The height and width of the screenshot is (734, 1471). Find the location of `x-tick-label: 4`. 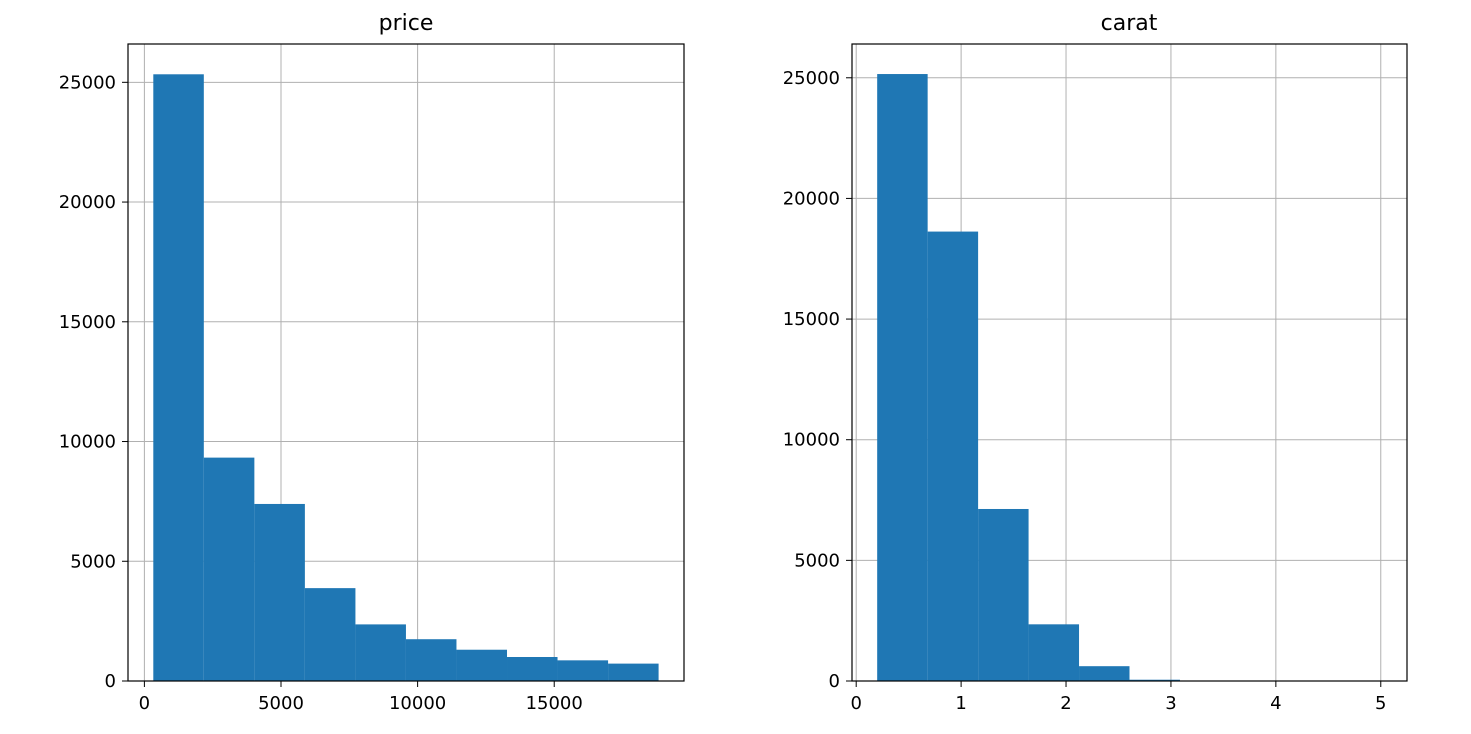

x-tick-label: 4 is located at coordinates (1275, 703).